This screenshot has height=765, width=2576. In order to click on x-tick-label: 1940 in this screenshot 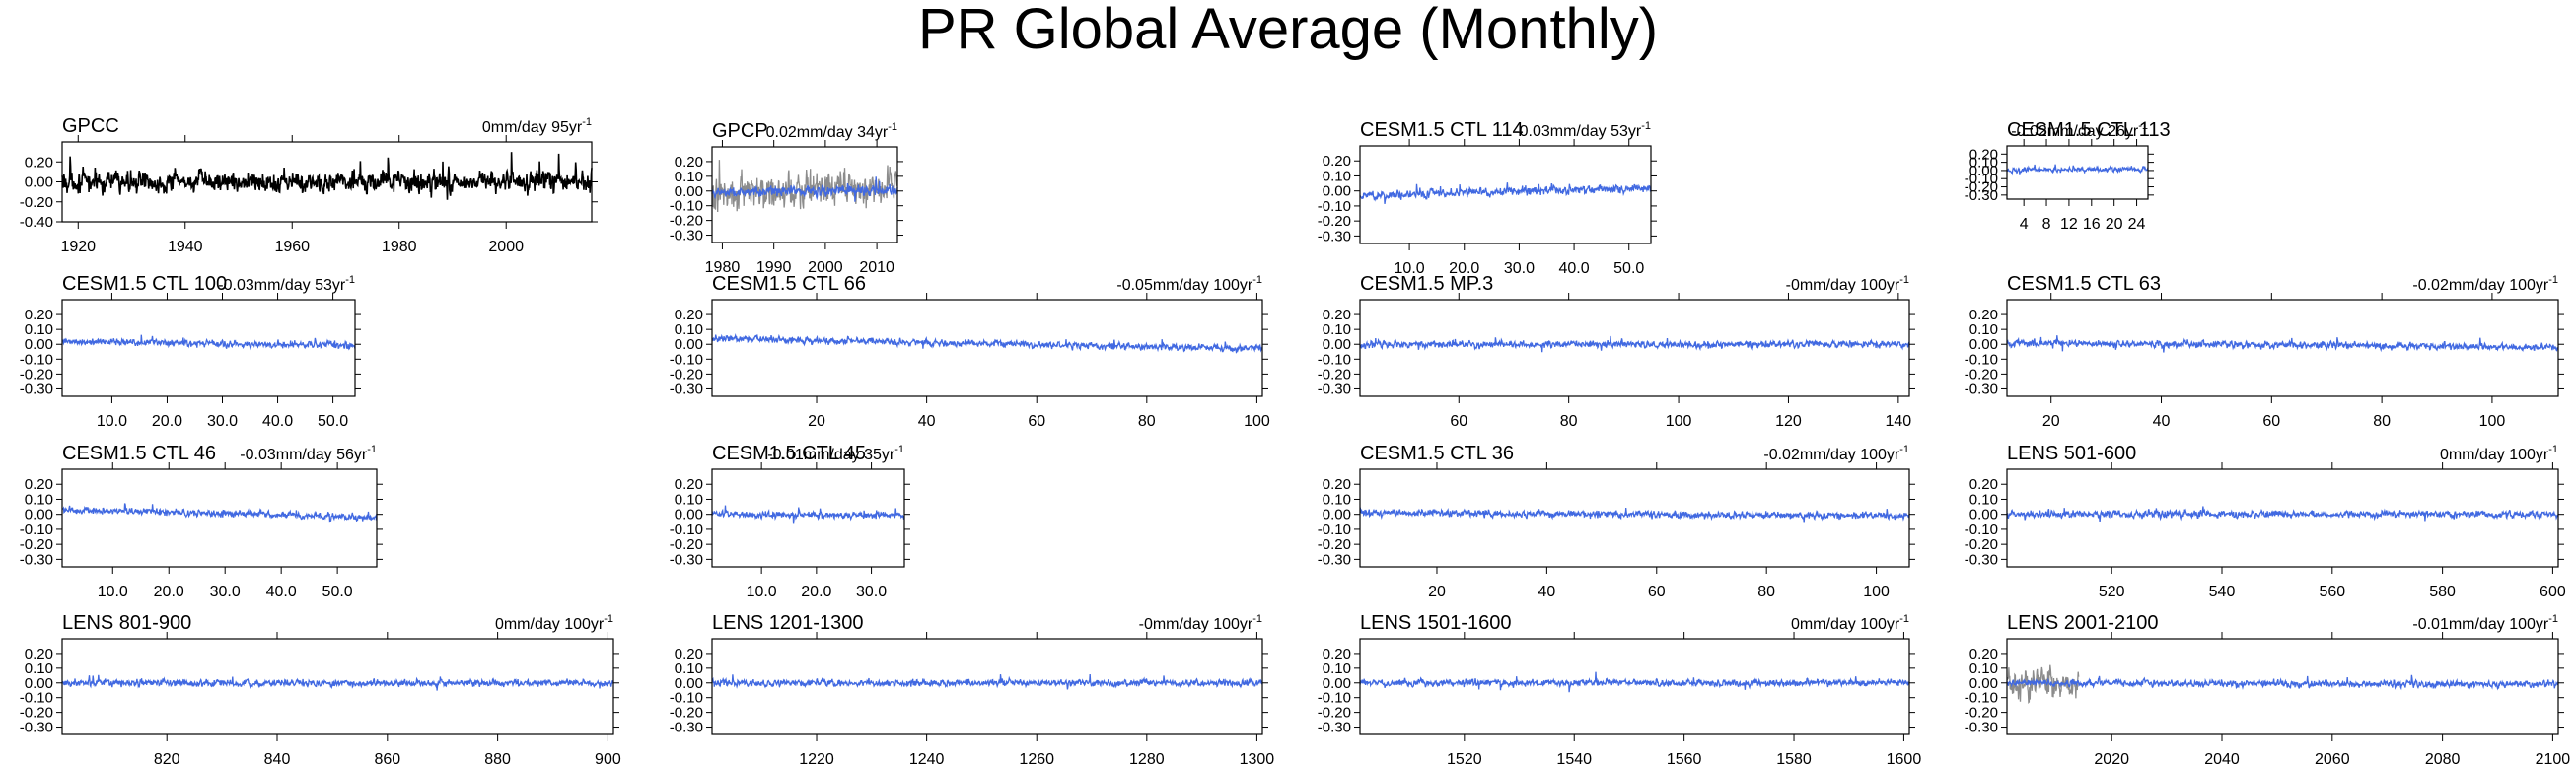, I will do `click(185, 247)`.